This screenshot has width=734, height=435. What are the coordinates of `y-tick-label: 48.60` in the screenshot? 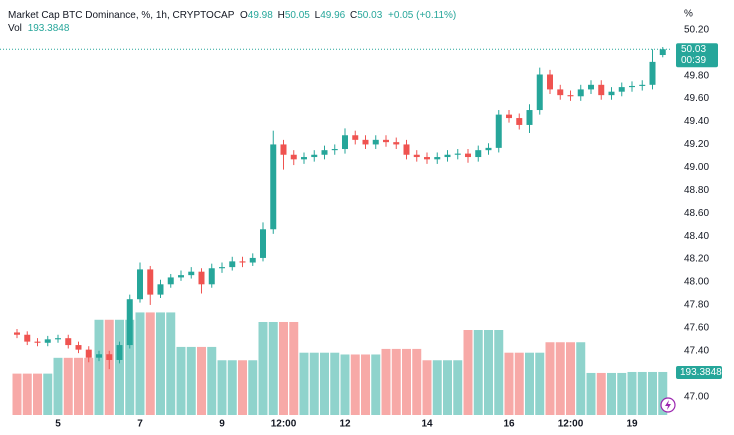 It's located at (696, 213).